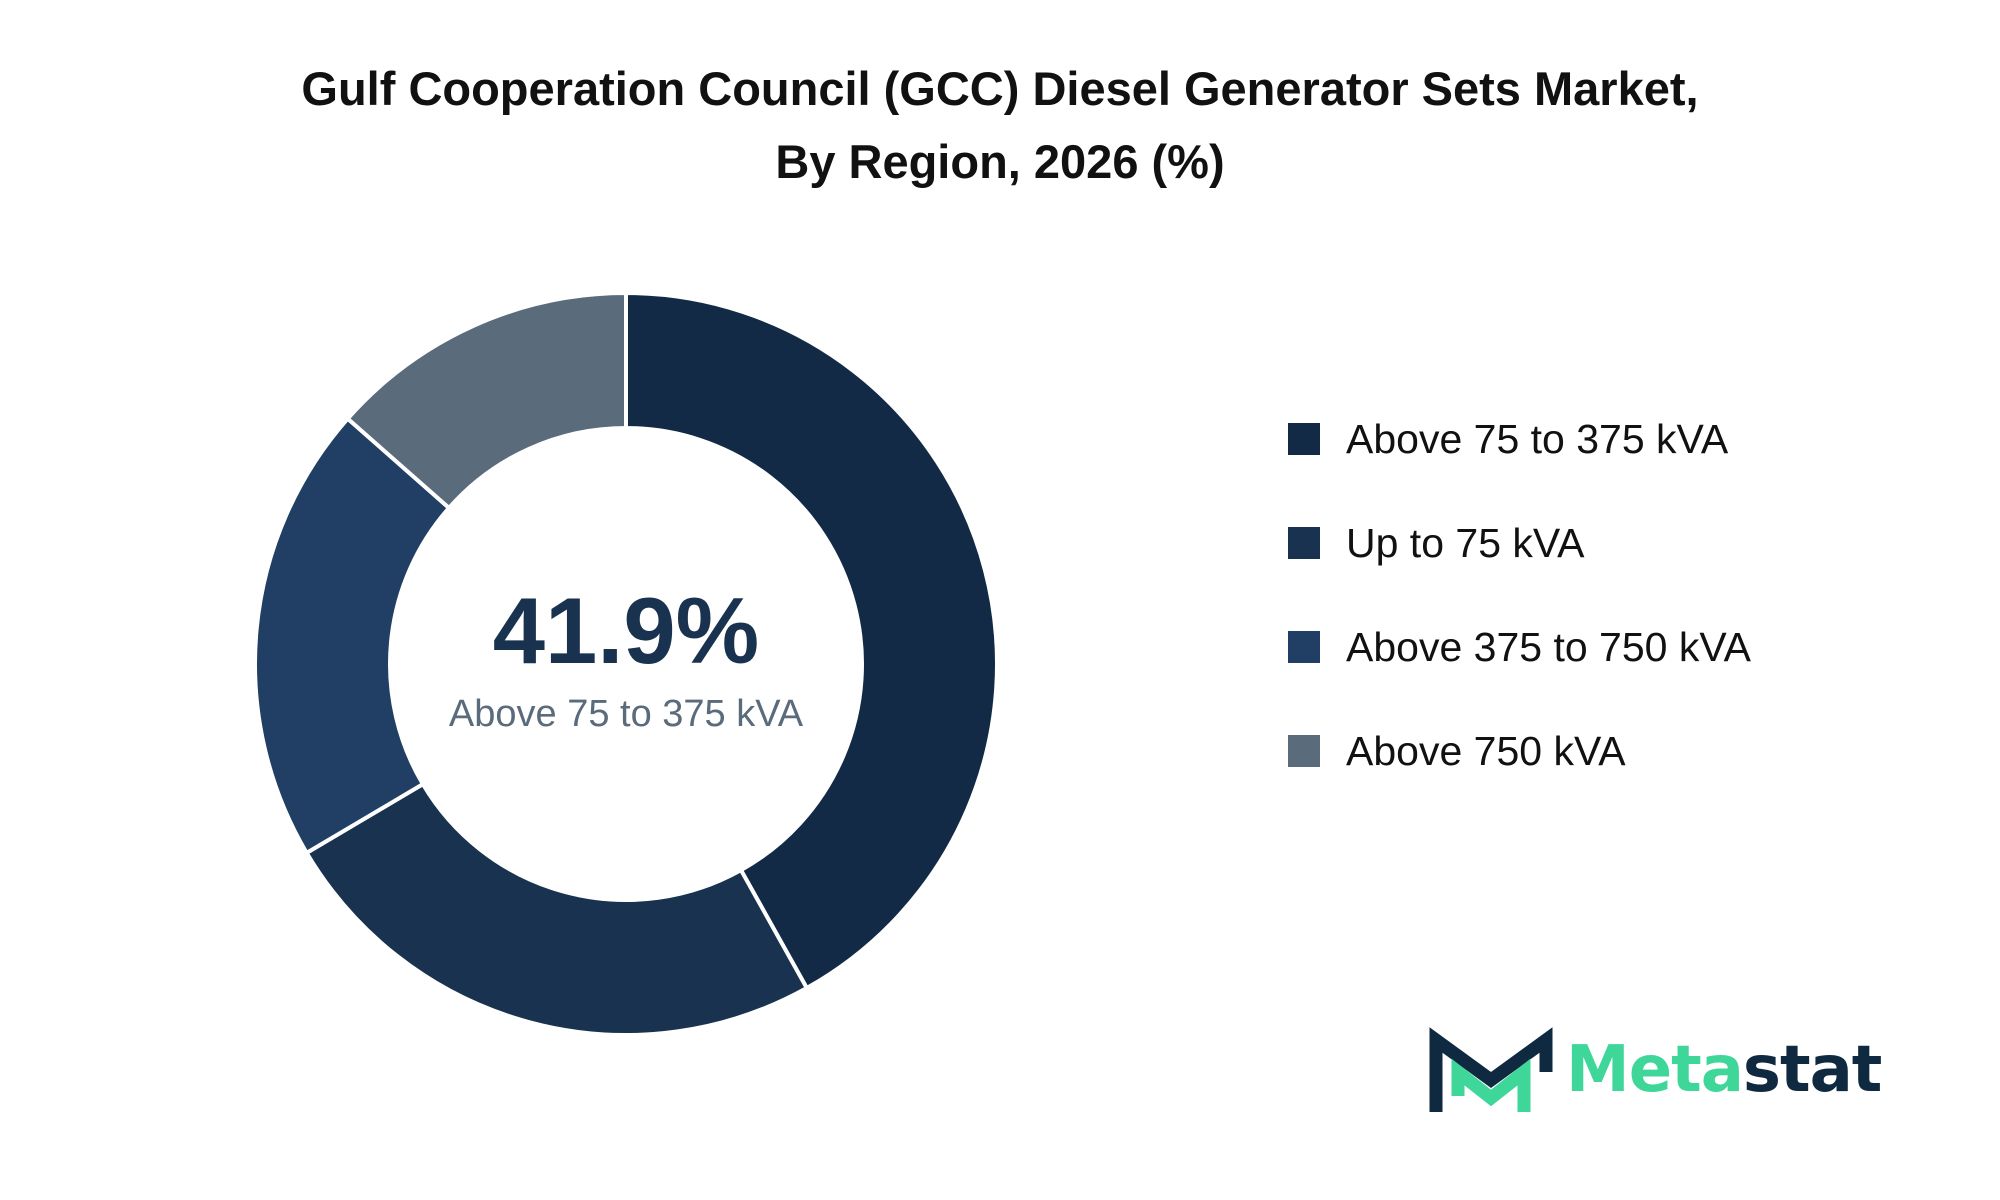 This screenshot has height=1200, width=2000. I want to click on center-value: 41.9%, so click(626, 630).